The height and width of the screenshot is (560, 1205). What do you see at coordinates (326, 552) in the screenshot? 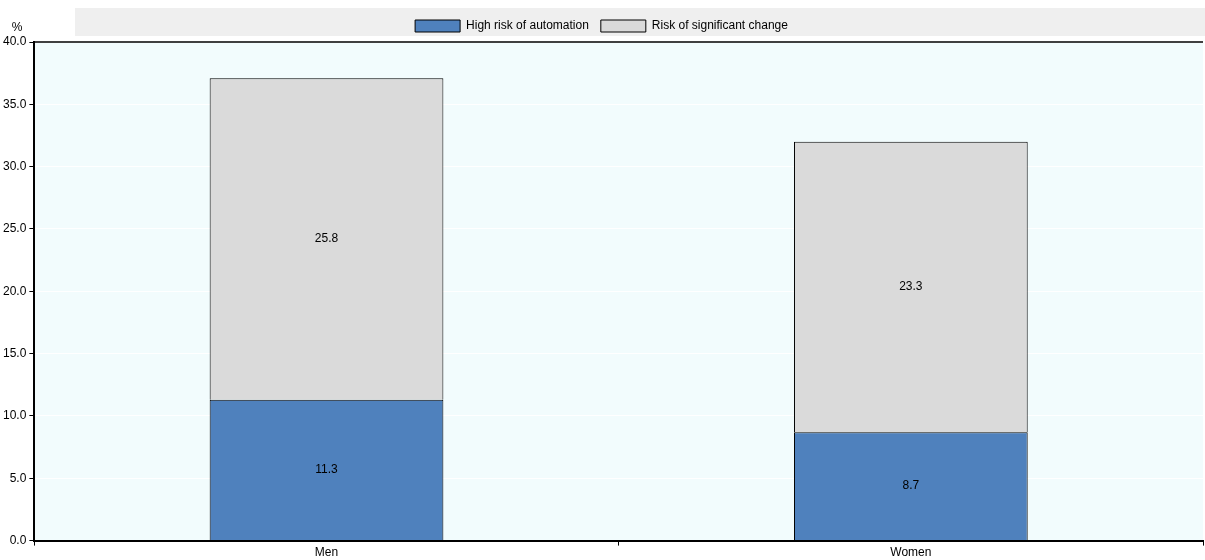
I see `x-tick-label: Men` at bounding box center [326, 552].